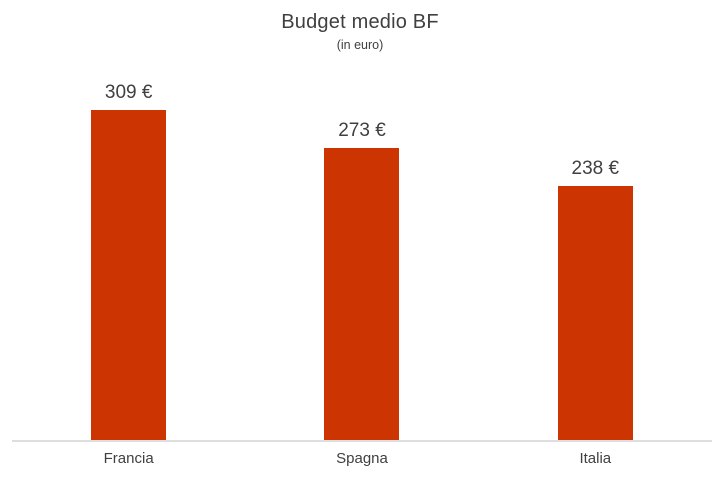  I want to click on bar-spagna, so click(362, 294).